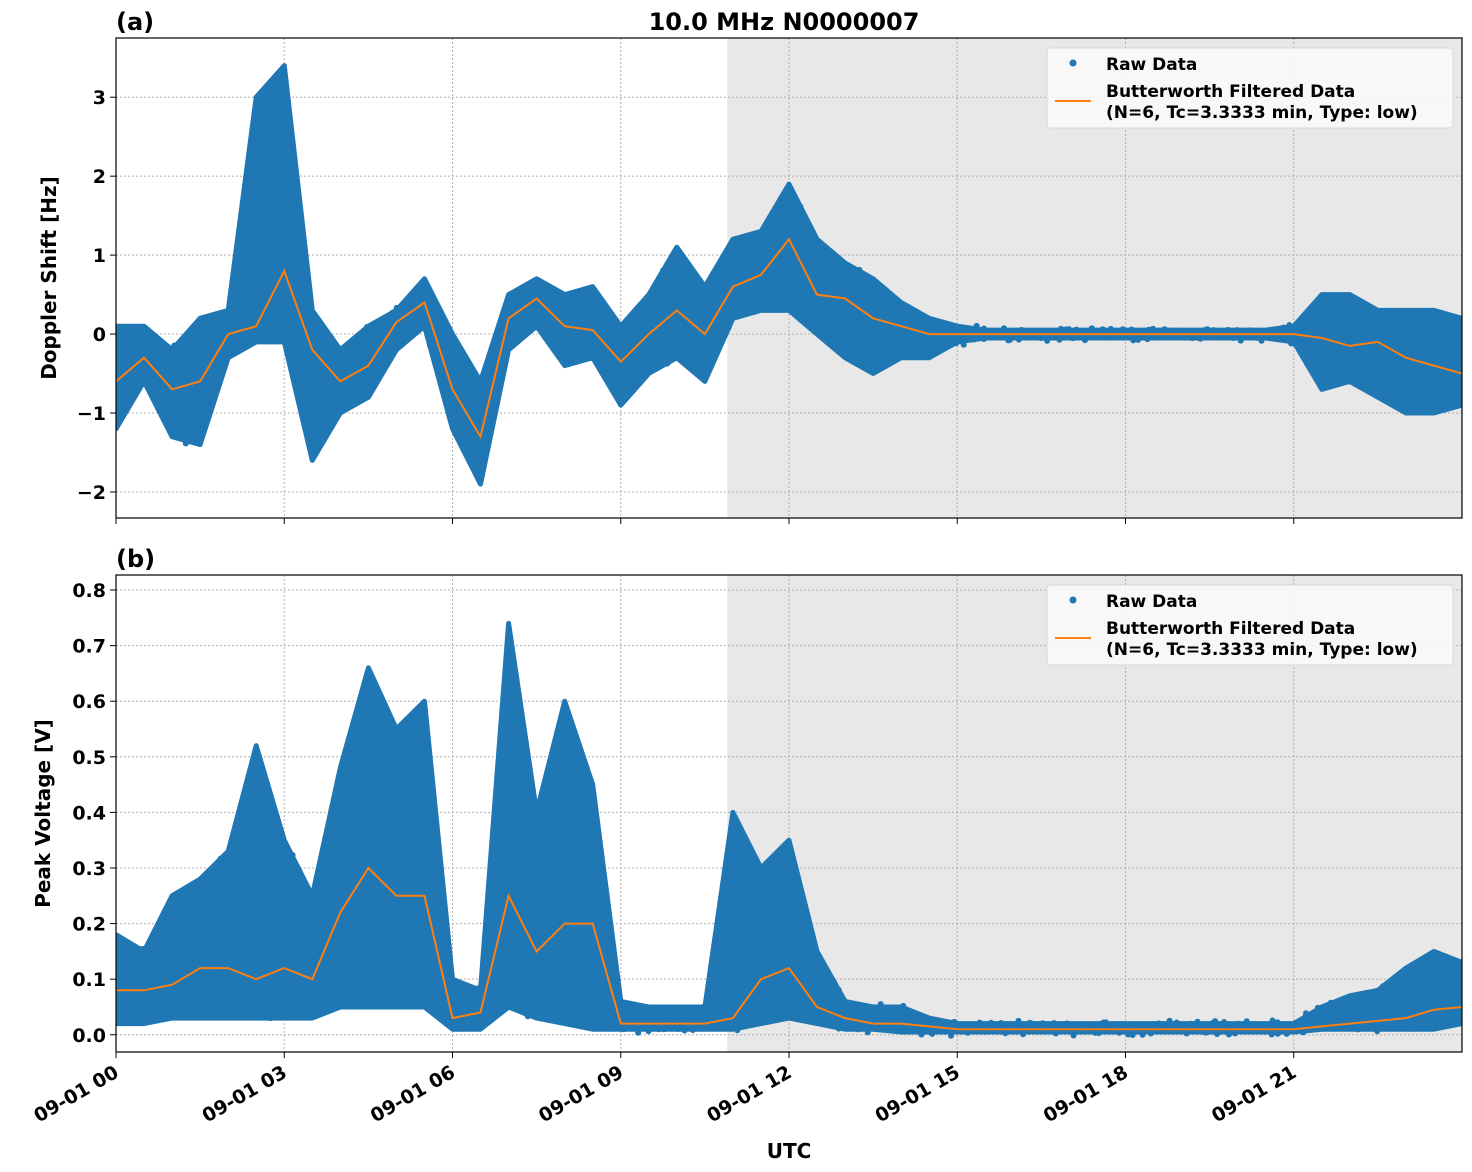  Describe the element at coordinates (1254, 1094) in the screenshot. I see `x-tick-label: 09-01 21` at that location.